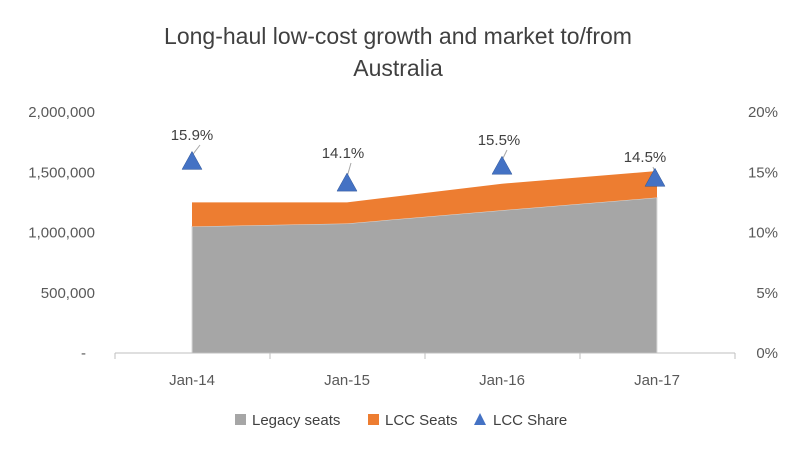 This screenshot has height=450, width=797. What do you see at coordinates (657, 380) in the screenshot?
I see `x-tick-label: Jan-17` at bounding box center [657, 380].